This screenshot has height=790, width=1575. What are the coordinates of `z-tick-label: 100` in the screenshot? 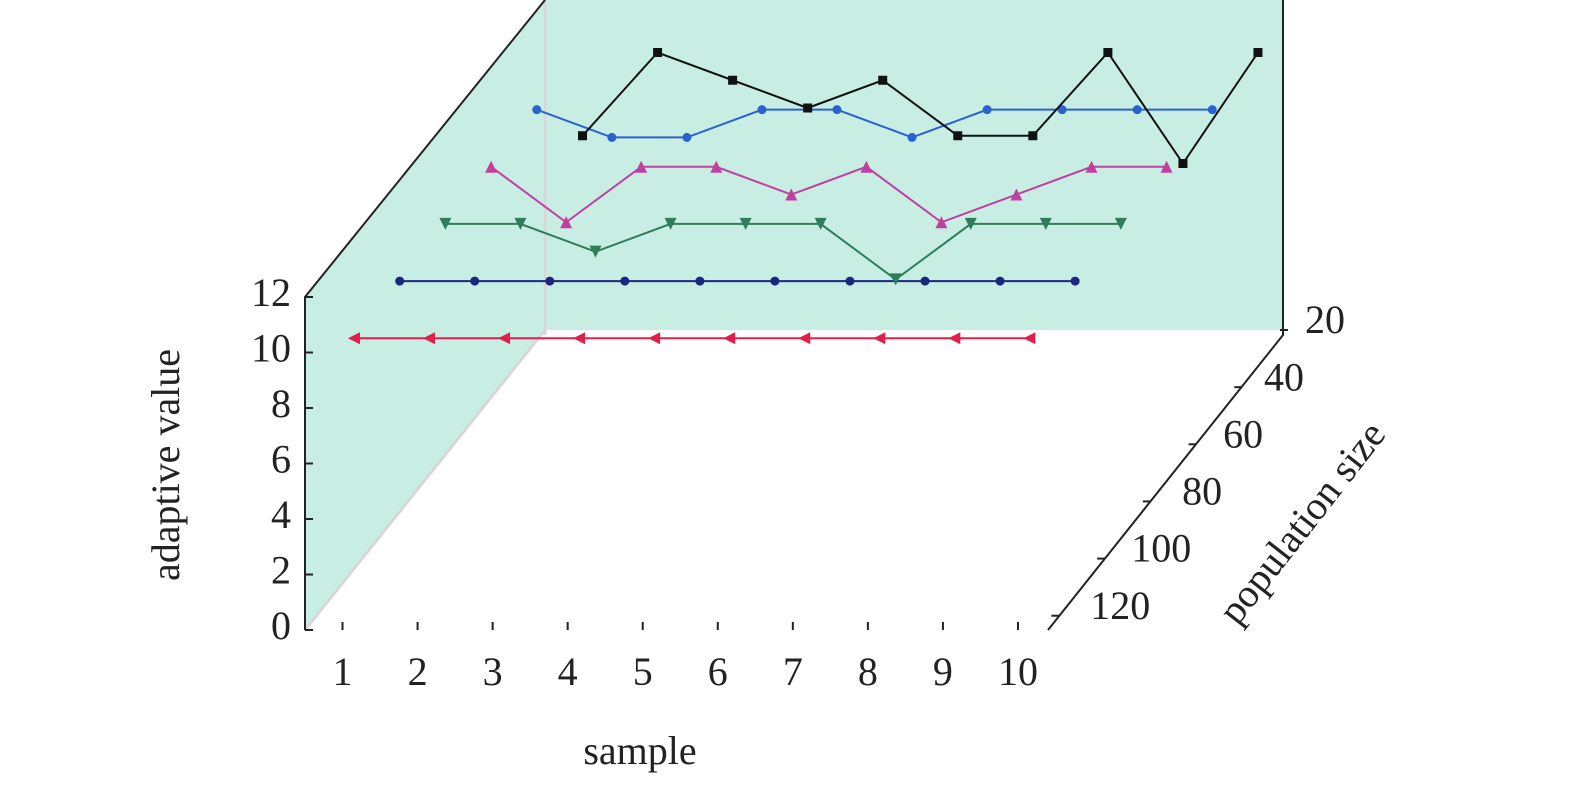 It's located at (1161, 548).